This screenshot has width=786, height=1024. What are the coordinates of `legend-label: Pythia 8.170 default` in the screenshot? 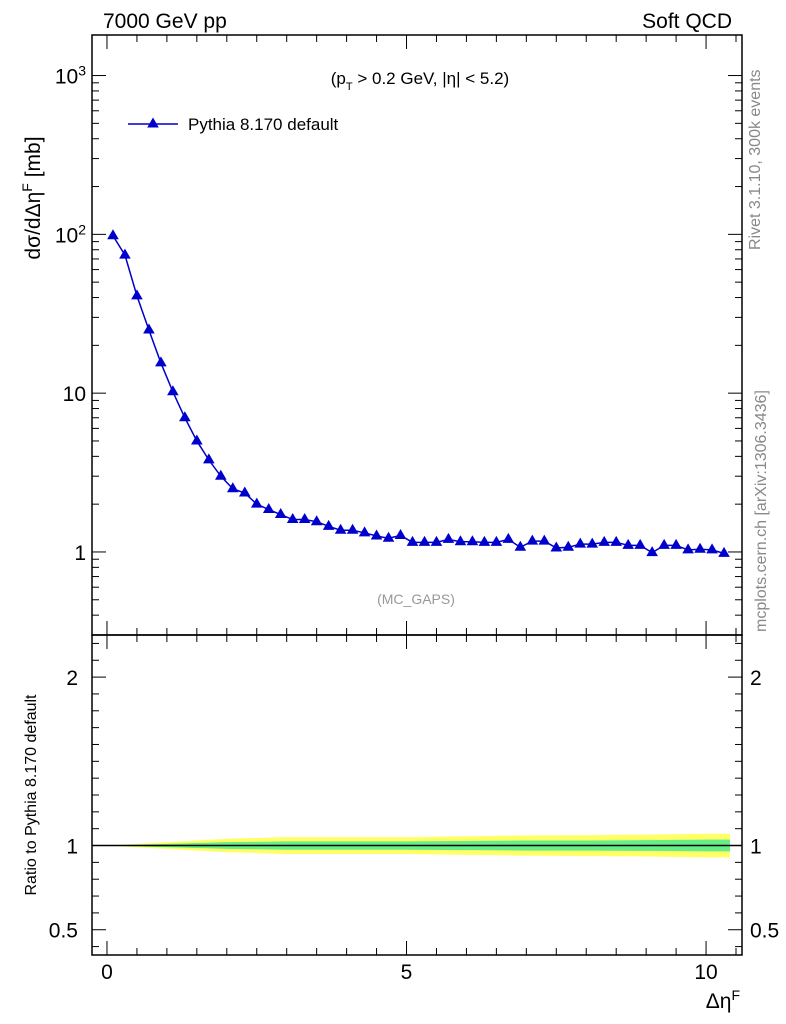 It's located at (263, 124).